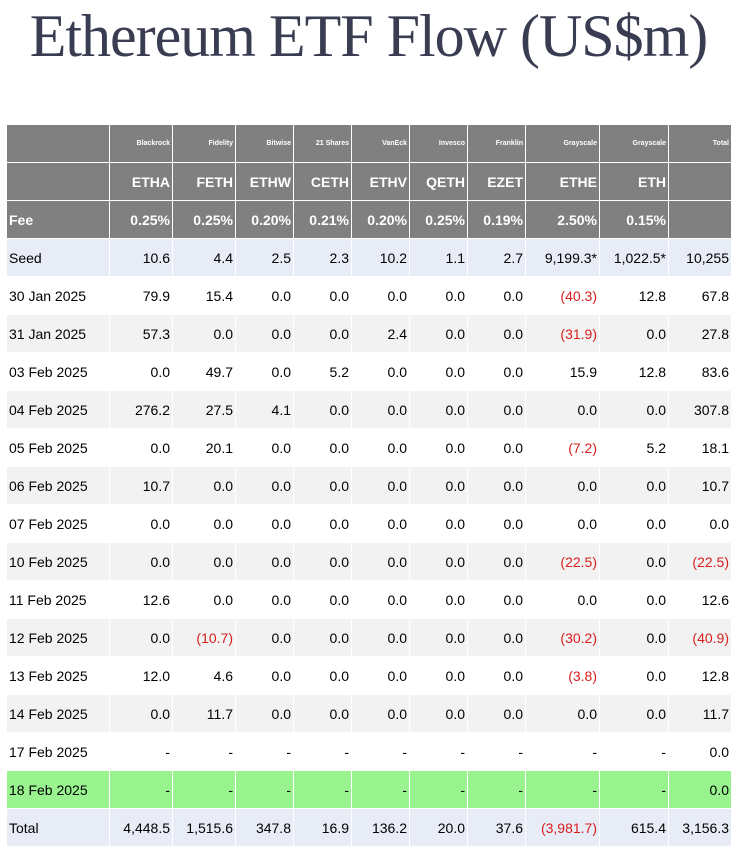 This screenshot has width=737, height=868. Describe the element at coordinates (58, 409) in the screenshot. I see `row-date: 04 Feb 2025` at that location.